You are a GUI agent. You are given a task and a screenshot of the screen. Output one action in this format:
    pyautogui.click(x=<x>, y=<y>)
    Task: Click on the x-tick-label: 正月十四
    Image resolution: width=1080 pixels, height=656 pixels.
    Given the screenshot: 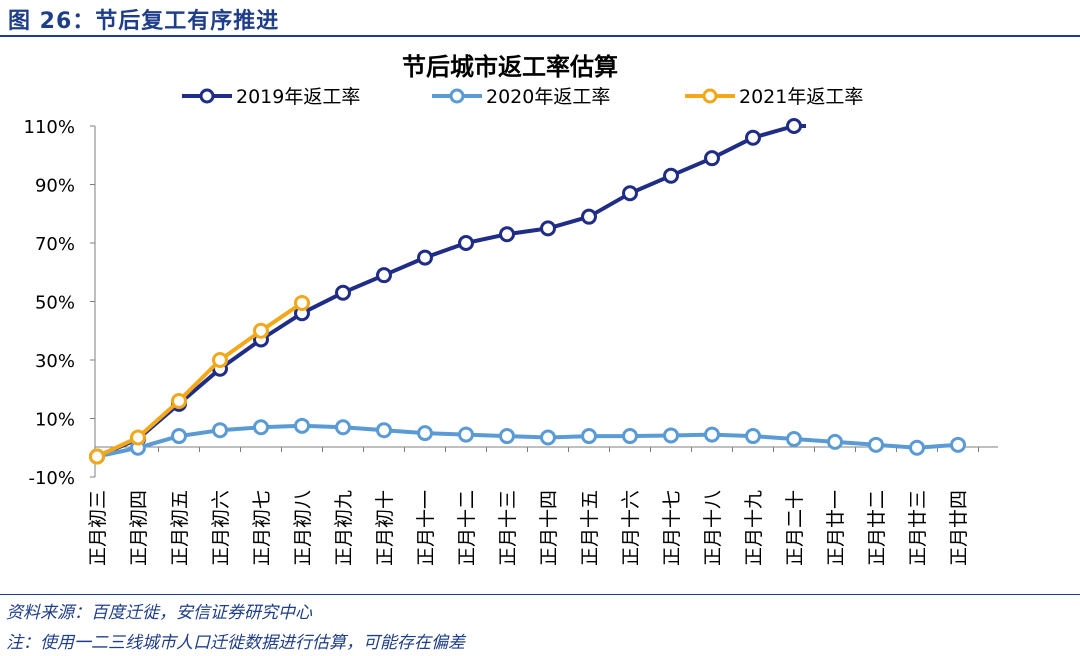 What is the action you would take?
    pyautogui.click(x=549, y=528)
    